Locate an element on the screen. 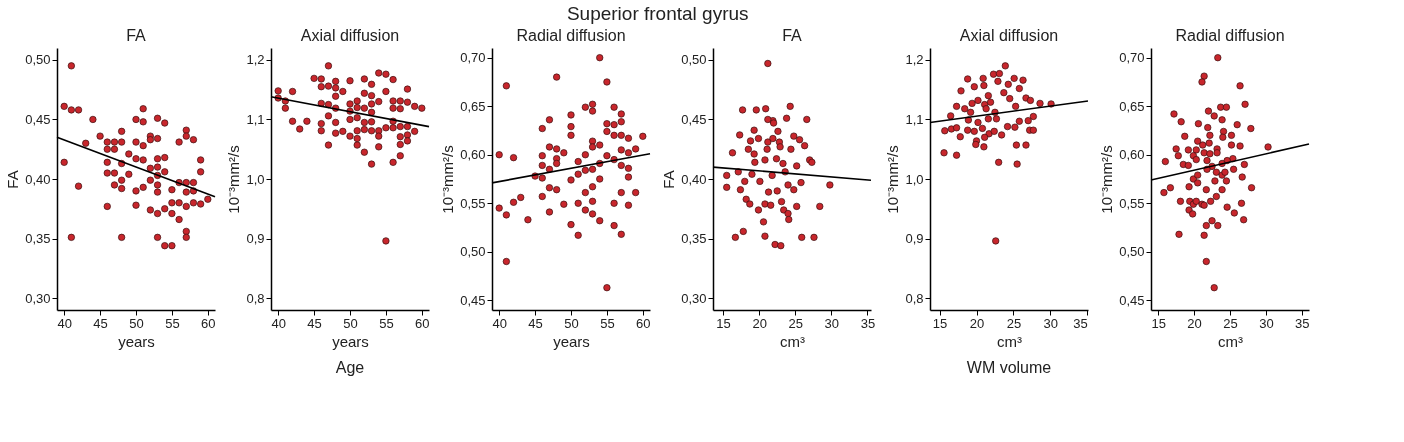  text: WM volume is located at coordinates (1009, 367).